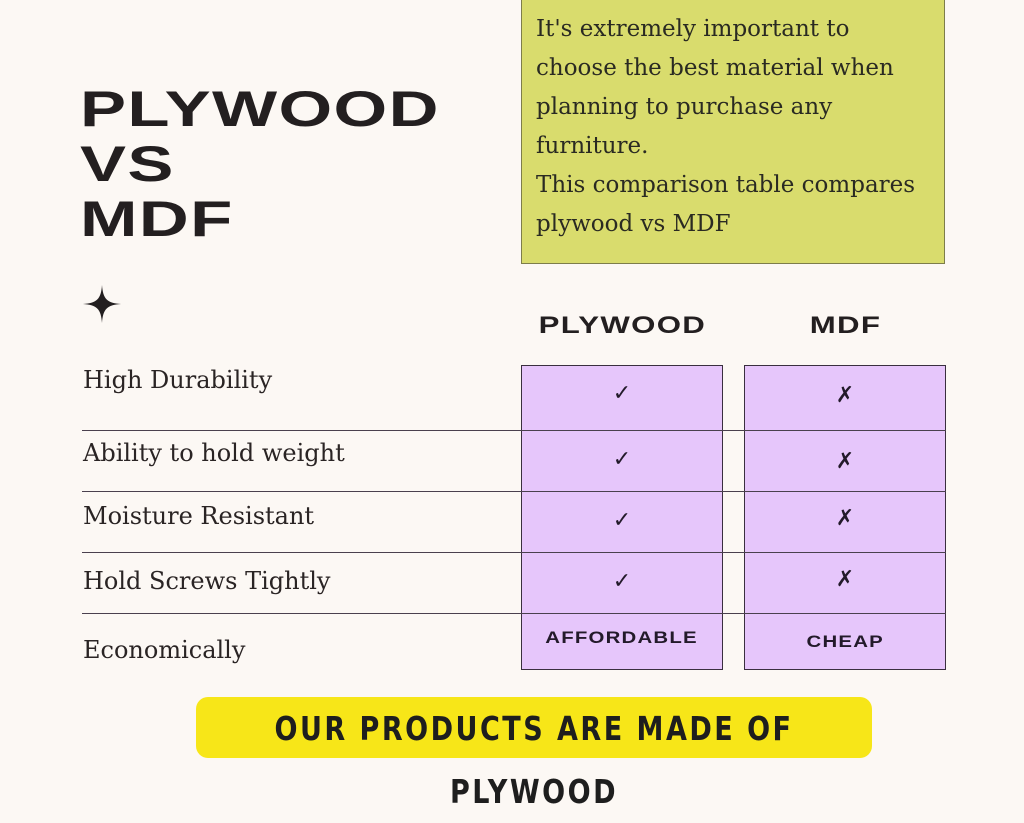 This screenshot has width=1024, height=823. I want to click on title-line: VS, so click(127, 164).